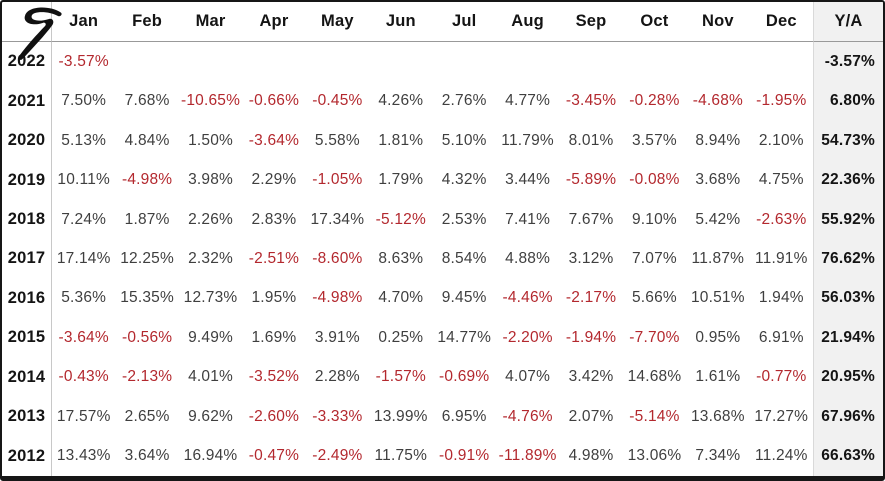 The width and height of the screenshot is (885, 481). Describe the element at coordinates (27, 180) in the screenshot. I see `row-year-2019: 2019` at that location.